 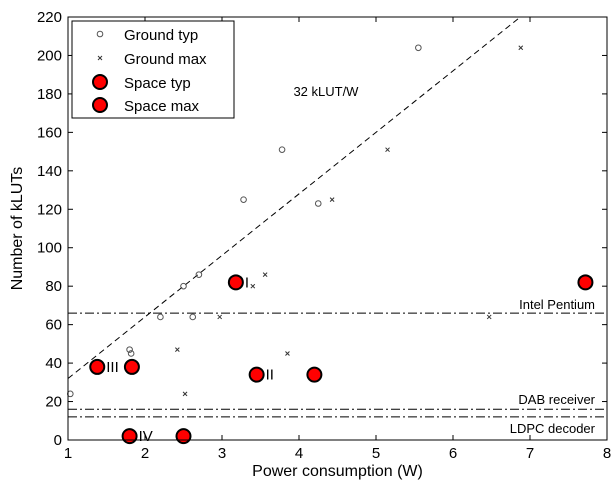 I want to click on y-tick-label: 40, so click(x=53, y=363).